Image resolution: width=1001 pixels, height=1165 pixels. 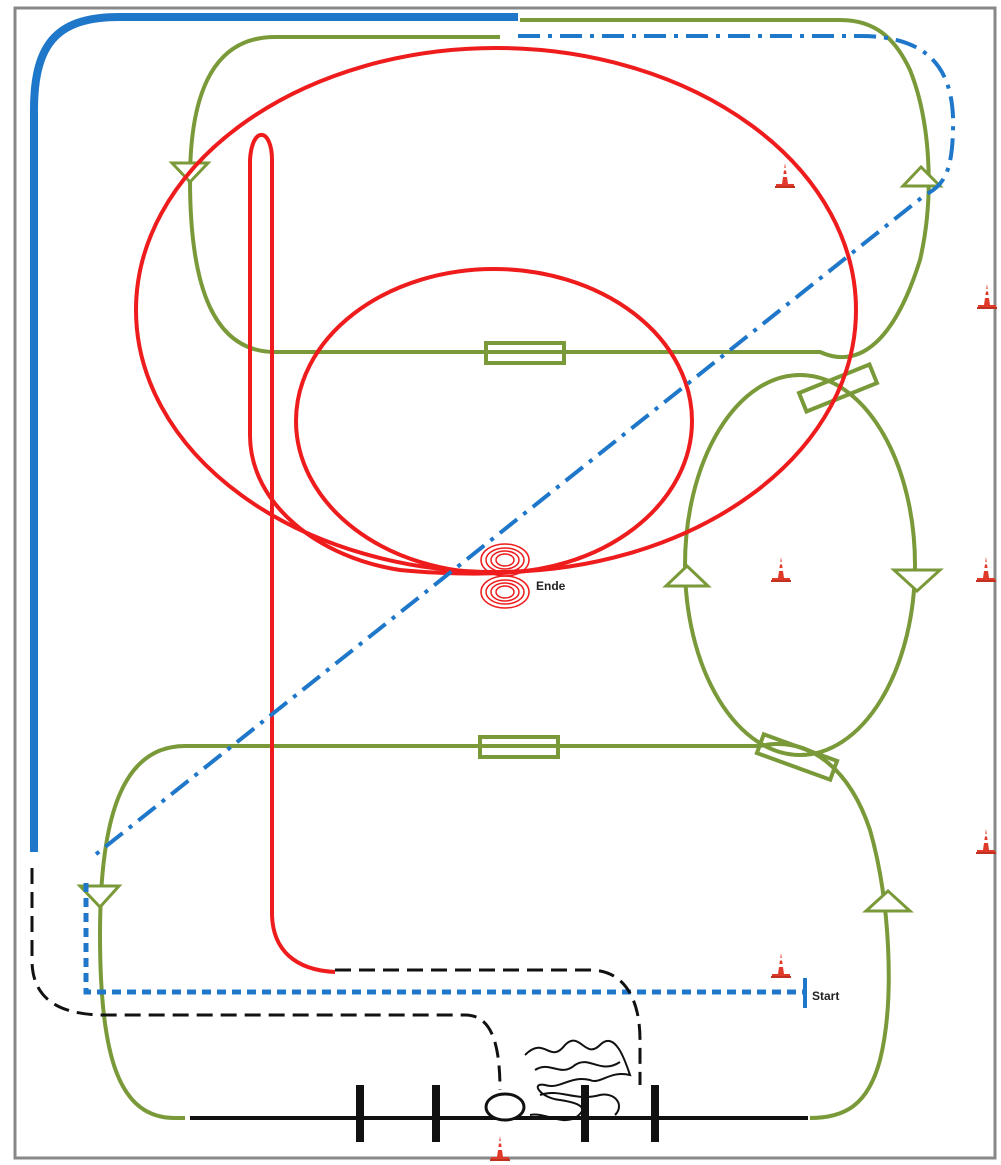 I want to click on red-inner-circle, so click(x=494, y=421).